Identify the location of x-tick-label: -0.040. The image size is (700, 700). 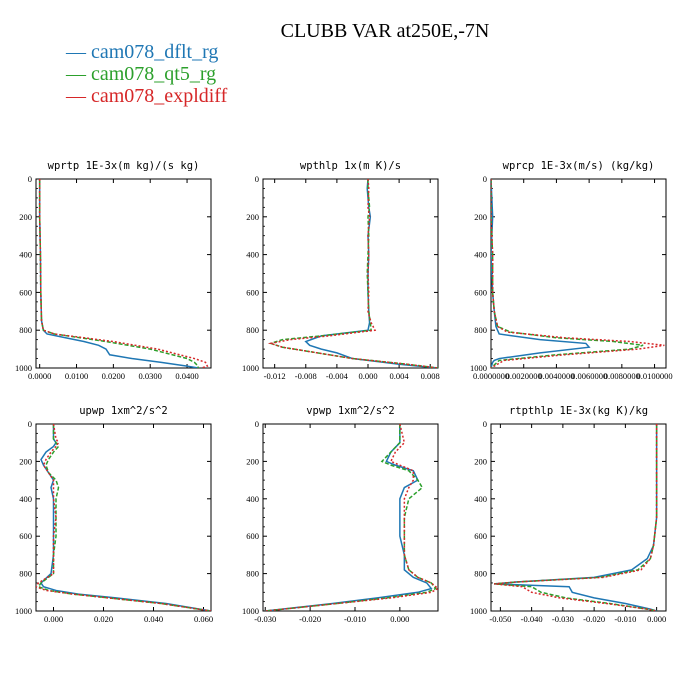
(532, 619).